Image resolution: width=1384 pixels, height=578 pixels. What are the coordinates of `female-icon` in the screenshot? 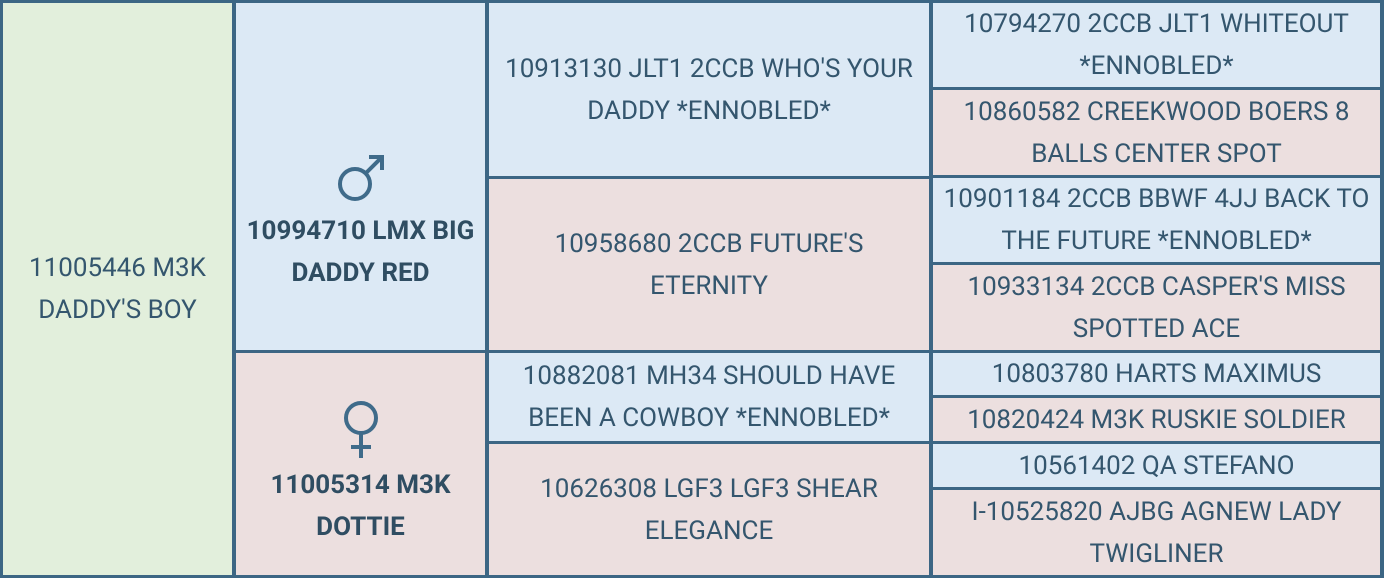 It's located at (360, 429).